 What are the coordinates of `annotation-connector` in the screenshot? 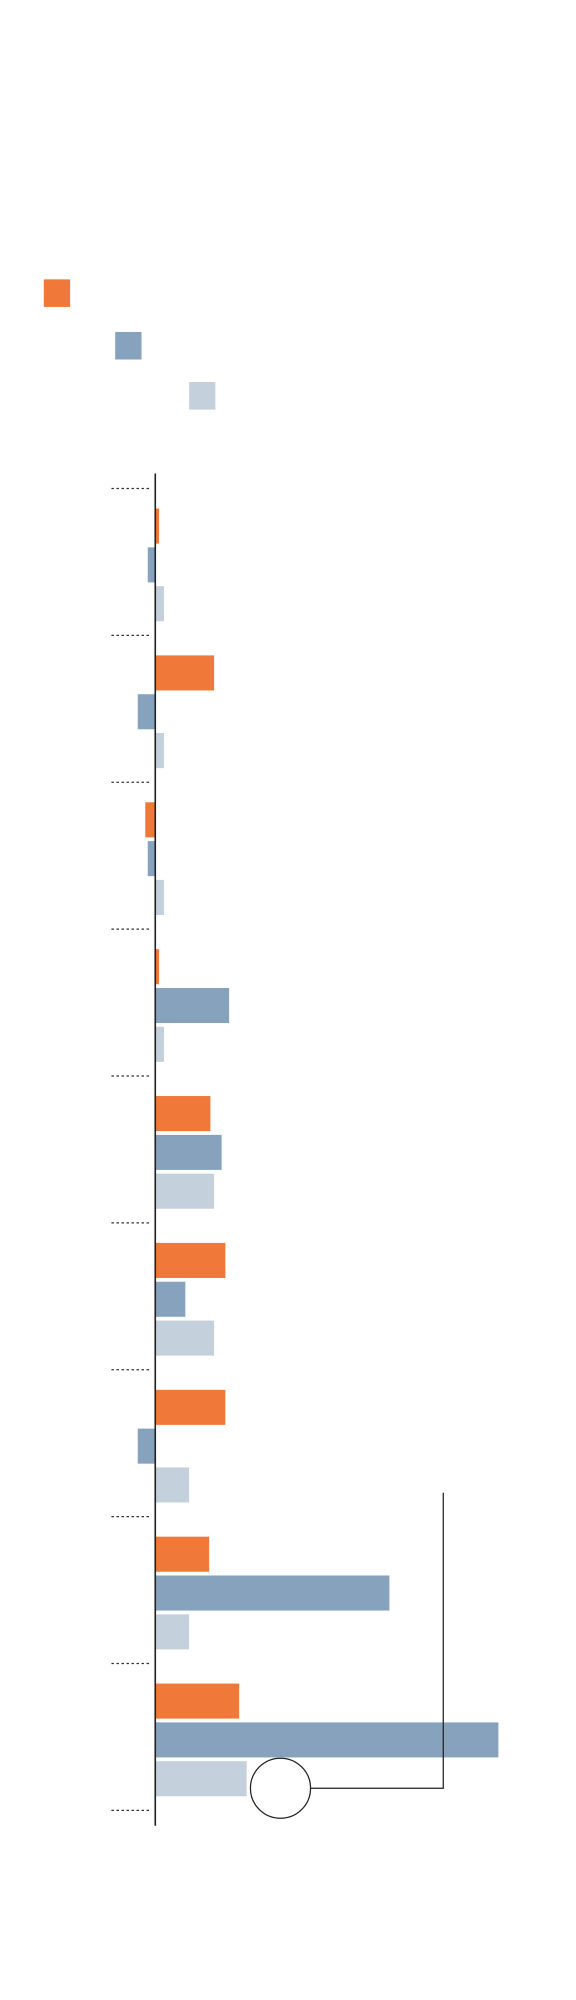 It's located at (377, 1640).